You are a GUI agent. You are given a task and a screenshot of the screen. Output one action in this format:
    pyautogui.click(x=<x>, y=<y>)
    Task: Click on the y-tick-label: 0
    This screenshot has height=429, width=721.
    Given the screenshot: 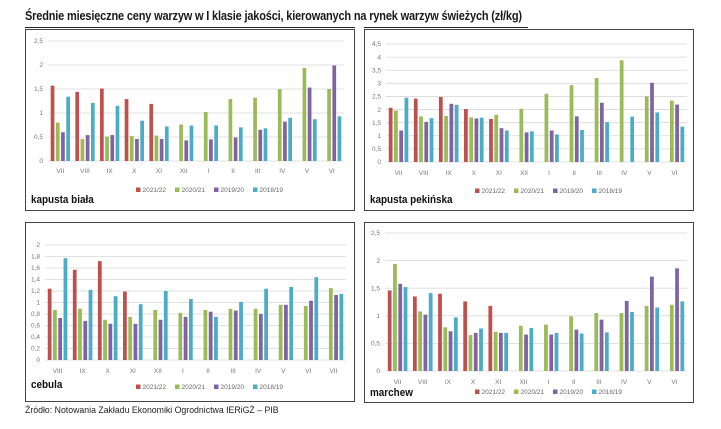 What is the action you would take?
    pyautogui.click(x=41, y=161)
    